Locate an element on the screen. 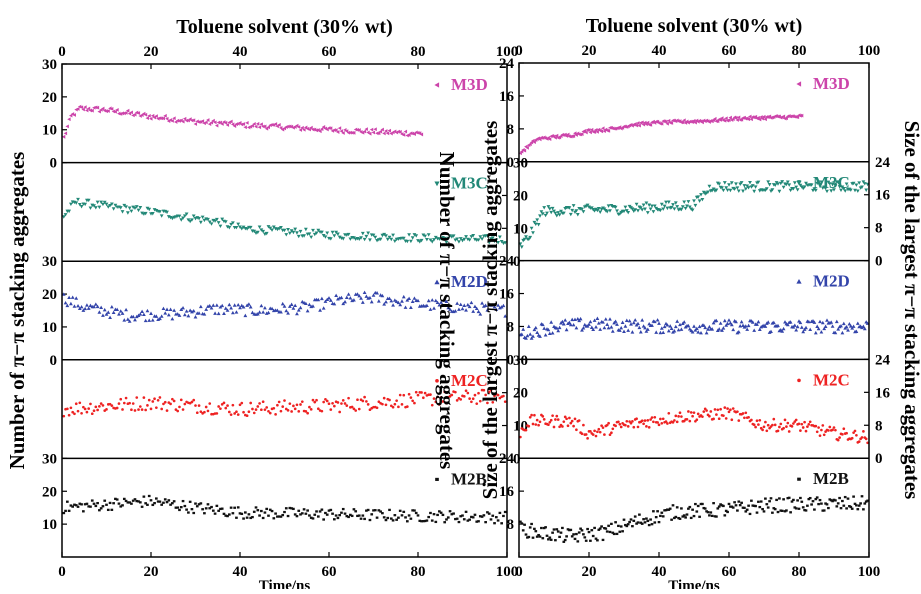 The image size is (921, 594). y-tick-label: 20 is located at coordinates (49, 492).